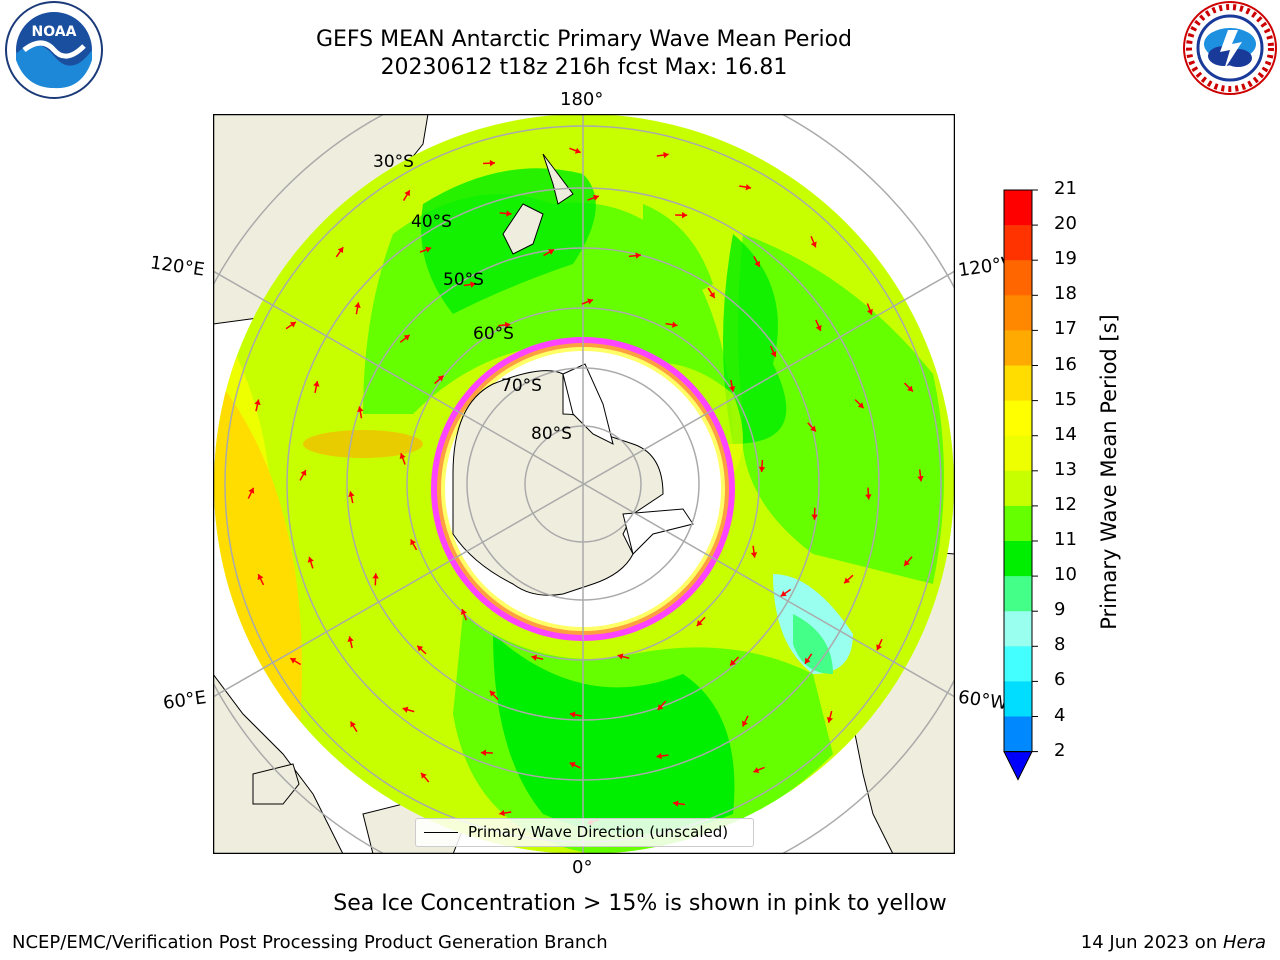 This screenshot has height=960, width=1280. What do you see at coordinates (493, 334) in the screenshot?
I see `lat-label-60s: 60°S` at bounding box center [493, 334].